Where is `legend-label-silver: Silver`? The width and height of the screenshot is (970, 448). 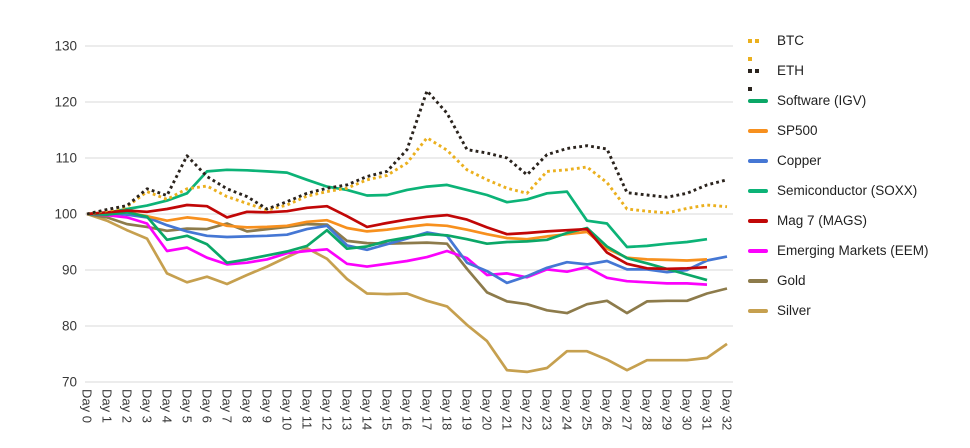 legend-label-silver: Silver is located at coordinates (794, 311).